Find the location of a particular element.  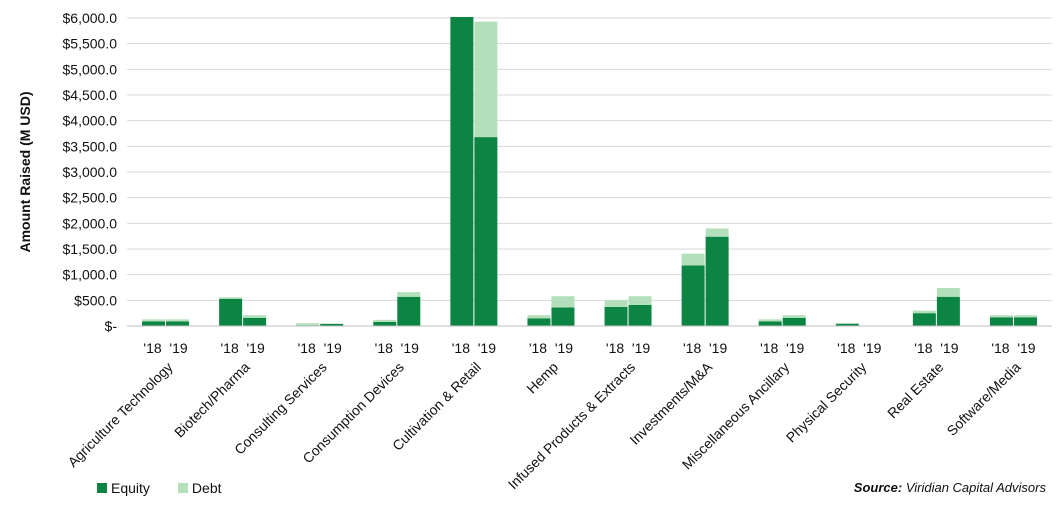

x-category-label: Biotech/Pharma is located at coordinates (212, 400).